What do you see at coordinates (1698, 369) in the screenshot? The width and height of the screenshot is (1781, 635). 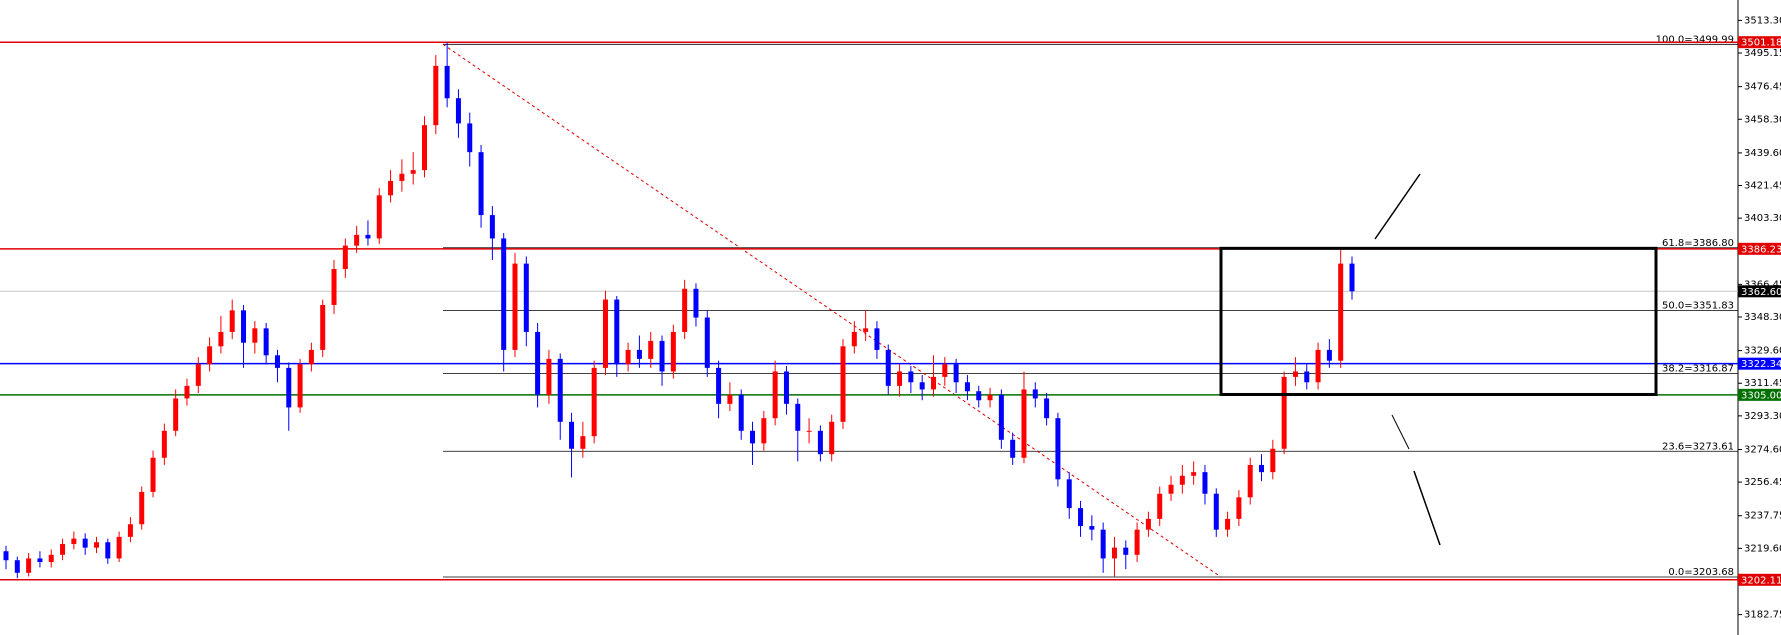 I see `fib-label: 38.2=3316.87` at bounding box center [1698, 369].